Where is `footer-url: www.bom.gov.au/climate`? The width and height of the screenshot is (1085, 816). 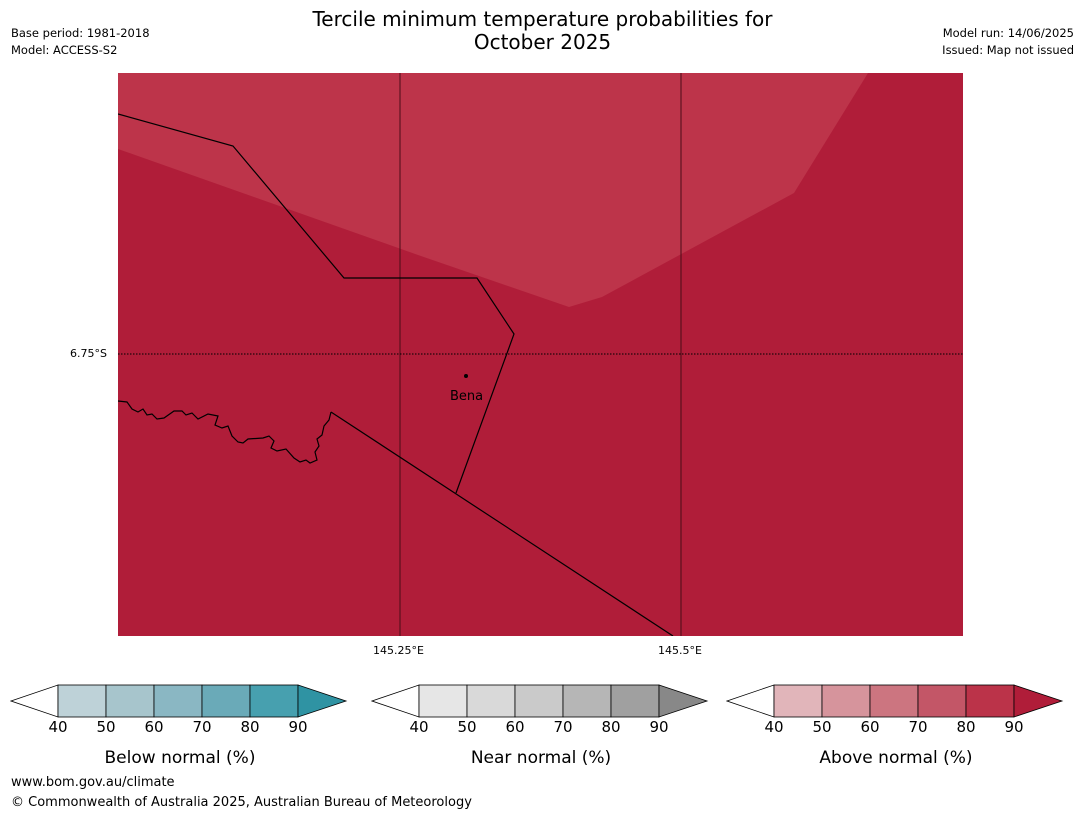
footer-url: www.bom.gov.au/climate is located at coordinates (93, 782).